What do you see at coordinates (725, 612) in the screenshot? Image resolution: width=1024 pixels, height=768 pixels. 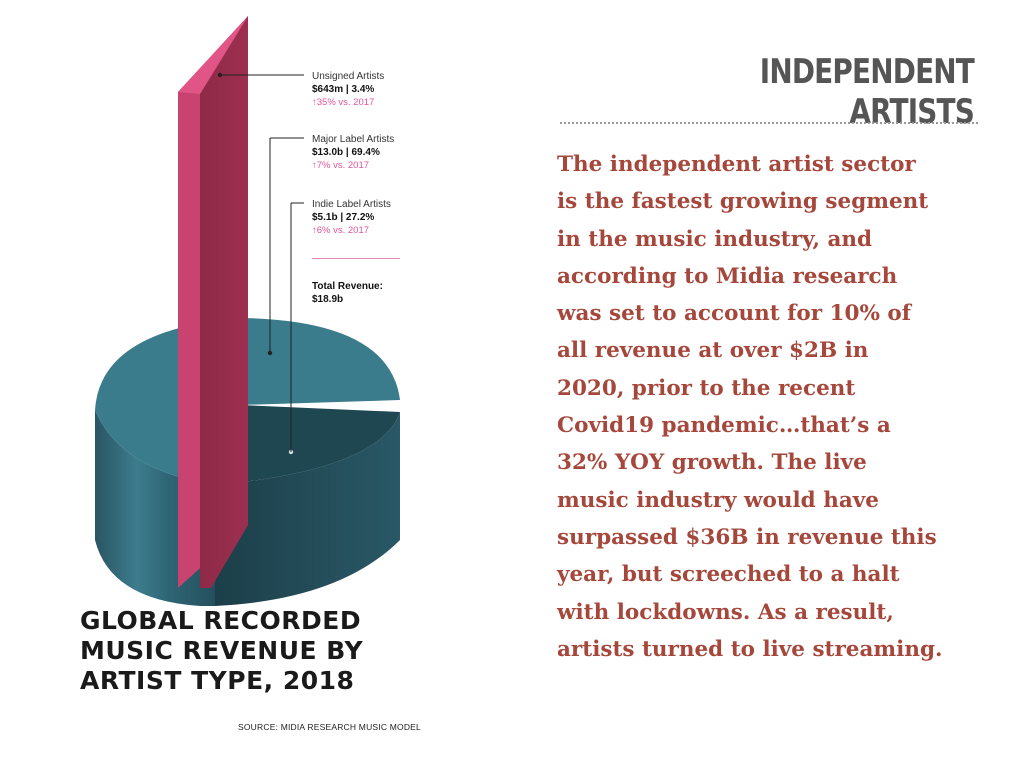 I see `body-line: with lockdowns. As a result,` at bounding box center [725, 612].